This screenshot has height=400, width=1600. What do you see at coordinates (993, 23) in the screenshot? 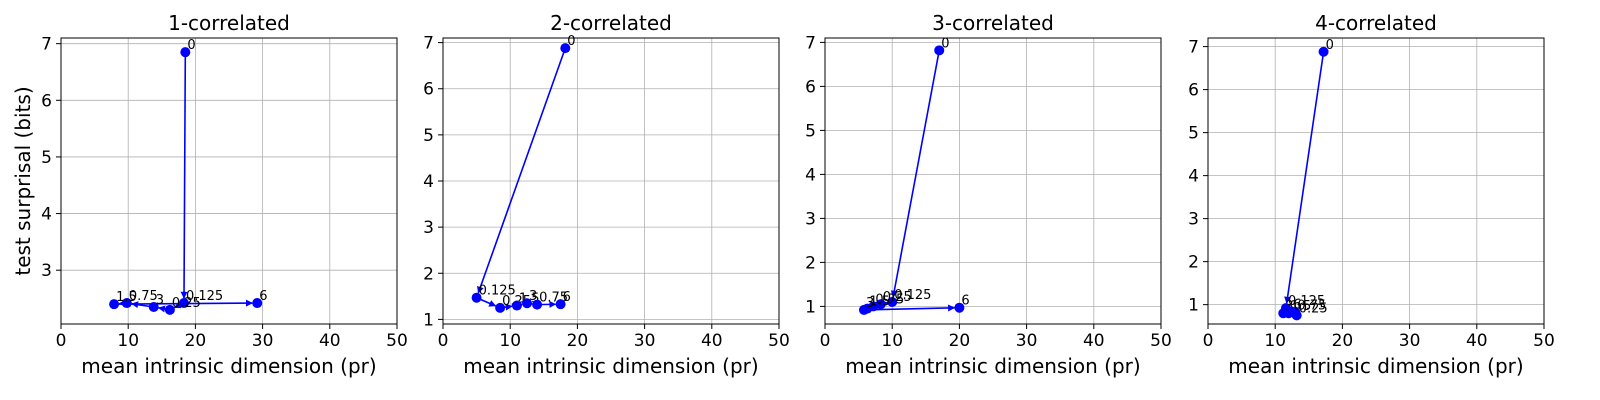
I see `panel-title: 3-correlated` at bounding box center [993, 23].